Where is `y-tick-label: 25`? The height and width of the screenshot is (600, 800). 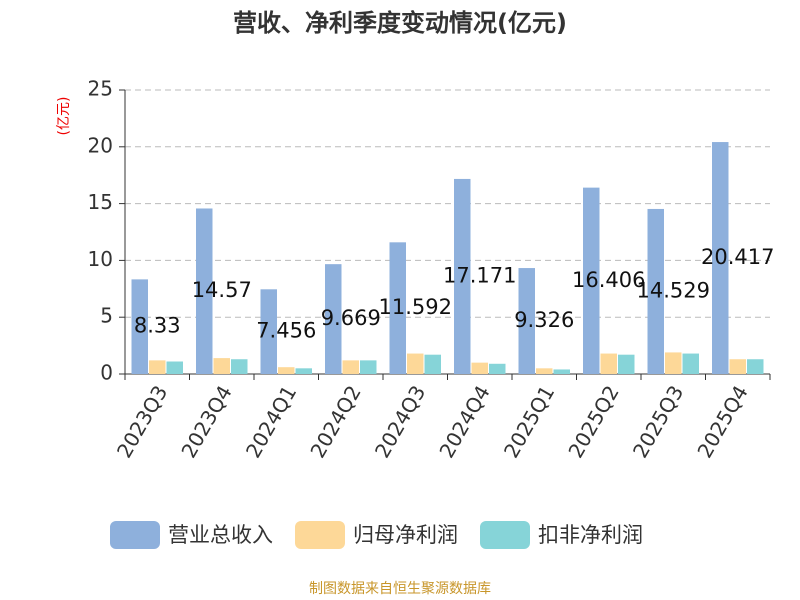 y-tick-label: 25 is located at coordinates (100, 89).